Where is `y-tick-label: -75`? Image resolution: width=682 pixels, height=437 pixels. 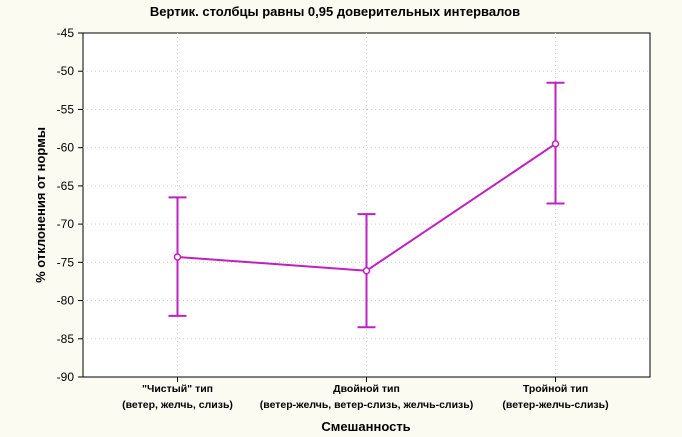
y-tick-label: -75 is located at coordinates (66, 262).